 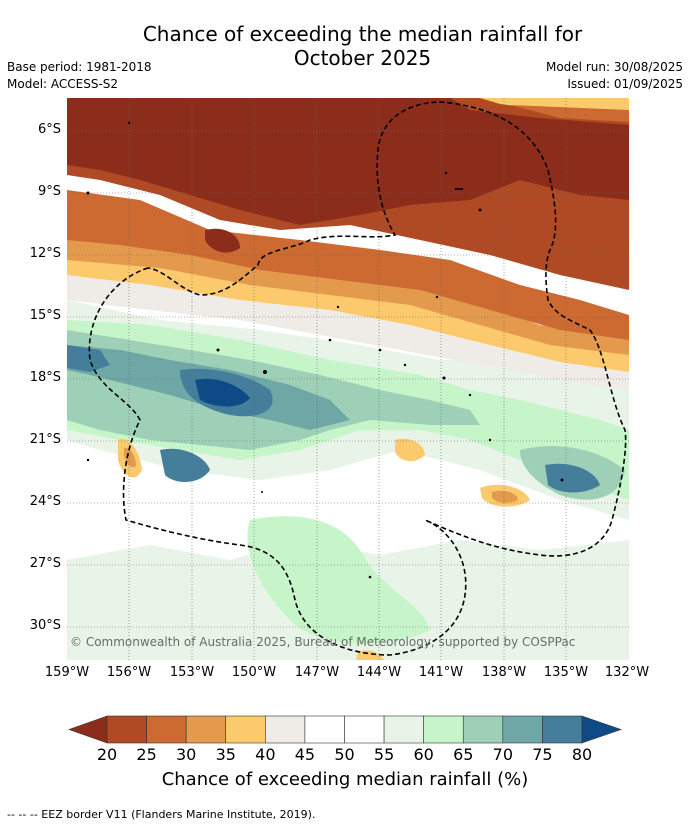 What do you see at coordinates (67, 672) in the screenshot?
I see `lon-label: 159°W` at bounding box center [67, 672].